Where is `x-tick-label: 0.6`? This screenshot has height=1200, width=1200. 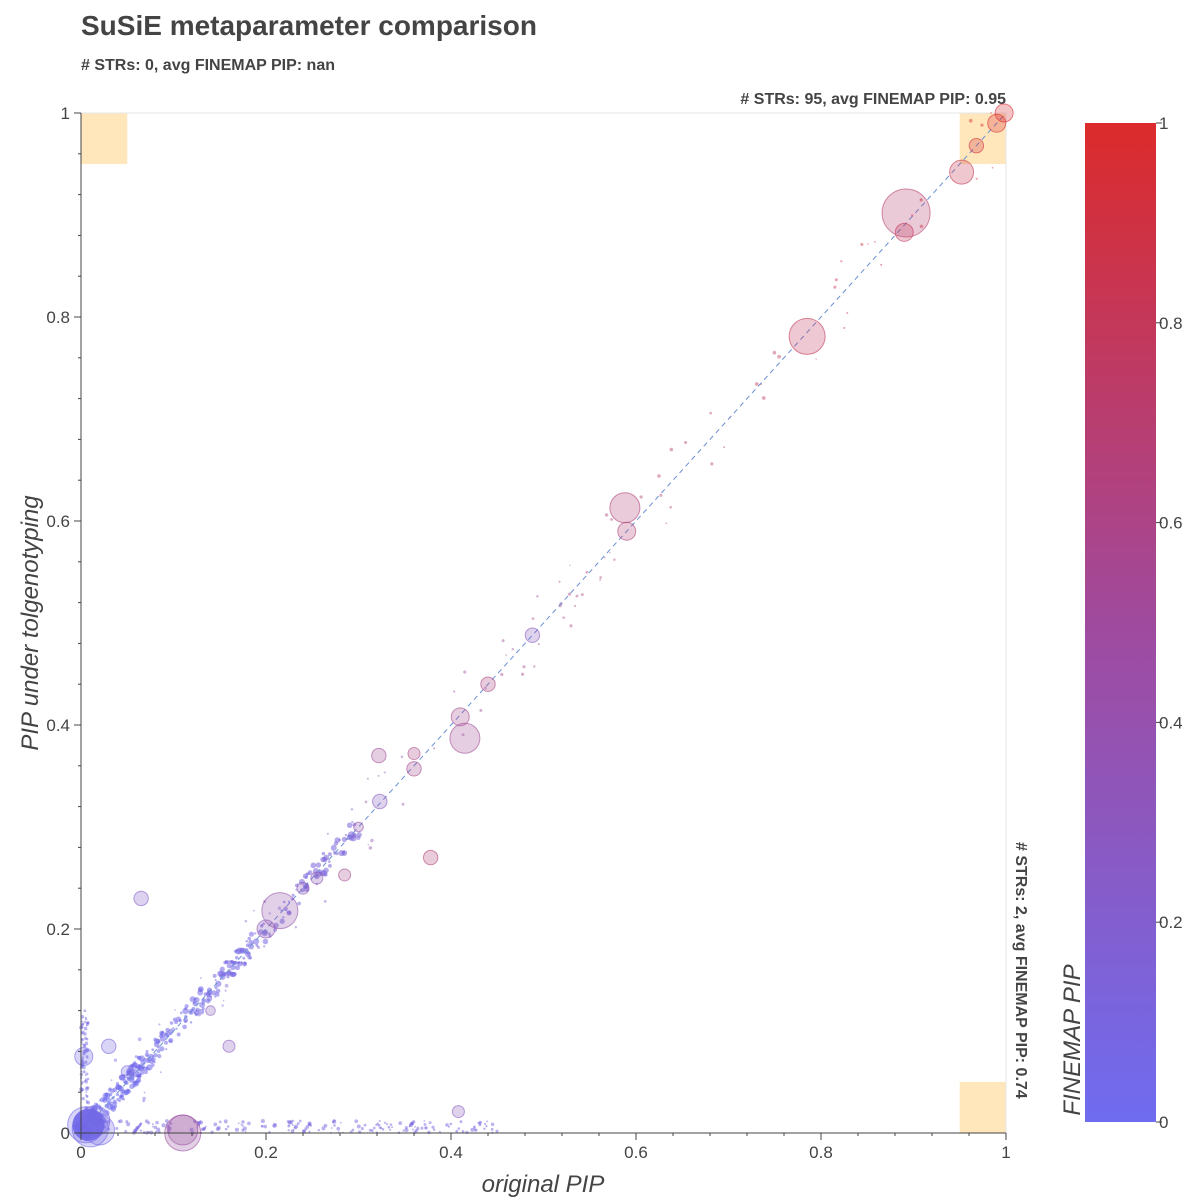
x-tick-label: 0.6 is located at coordinates (636, 1152).